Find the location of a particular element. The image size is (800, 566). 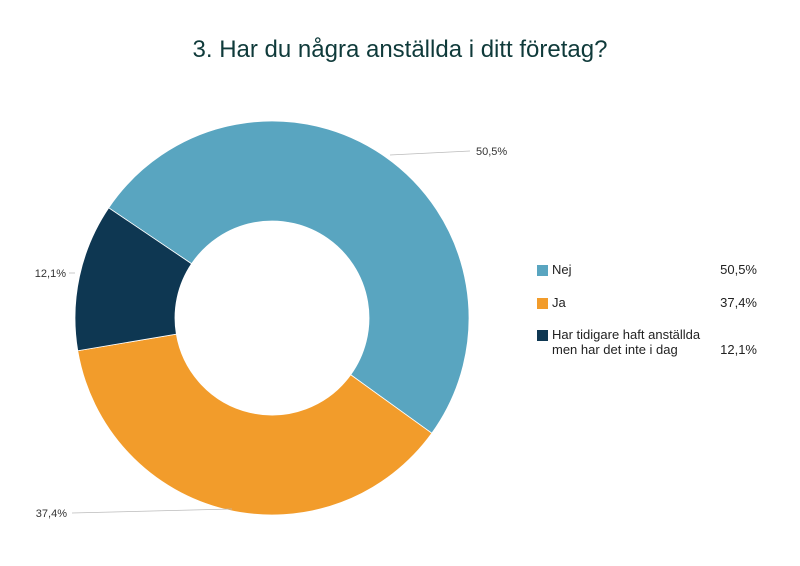

data-label: 50,5% is located at coordinates (491, 152).